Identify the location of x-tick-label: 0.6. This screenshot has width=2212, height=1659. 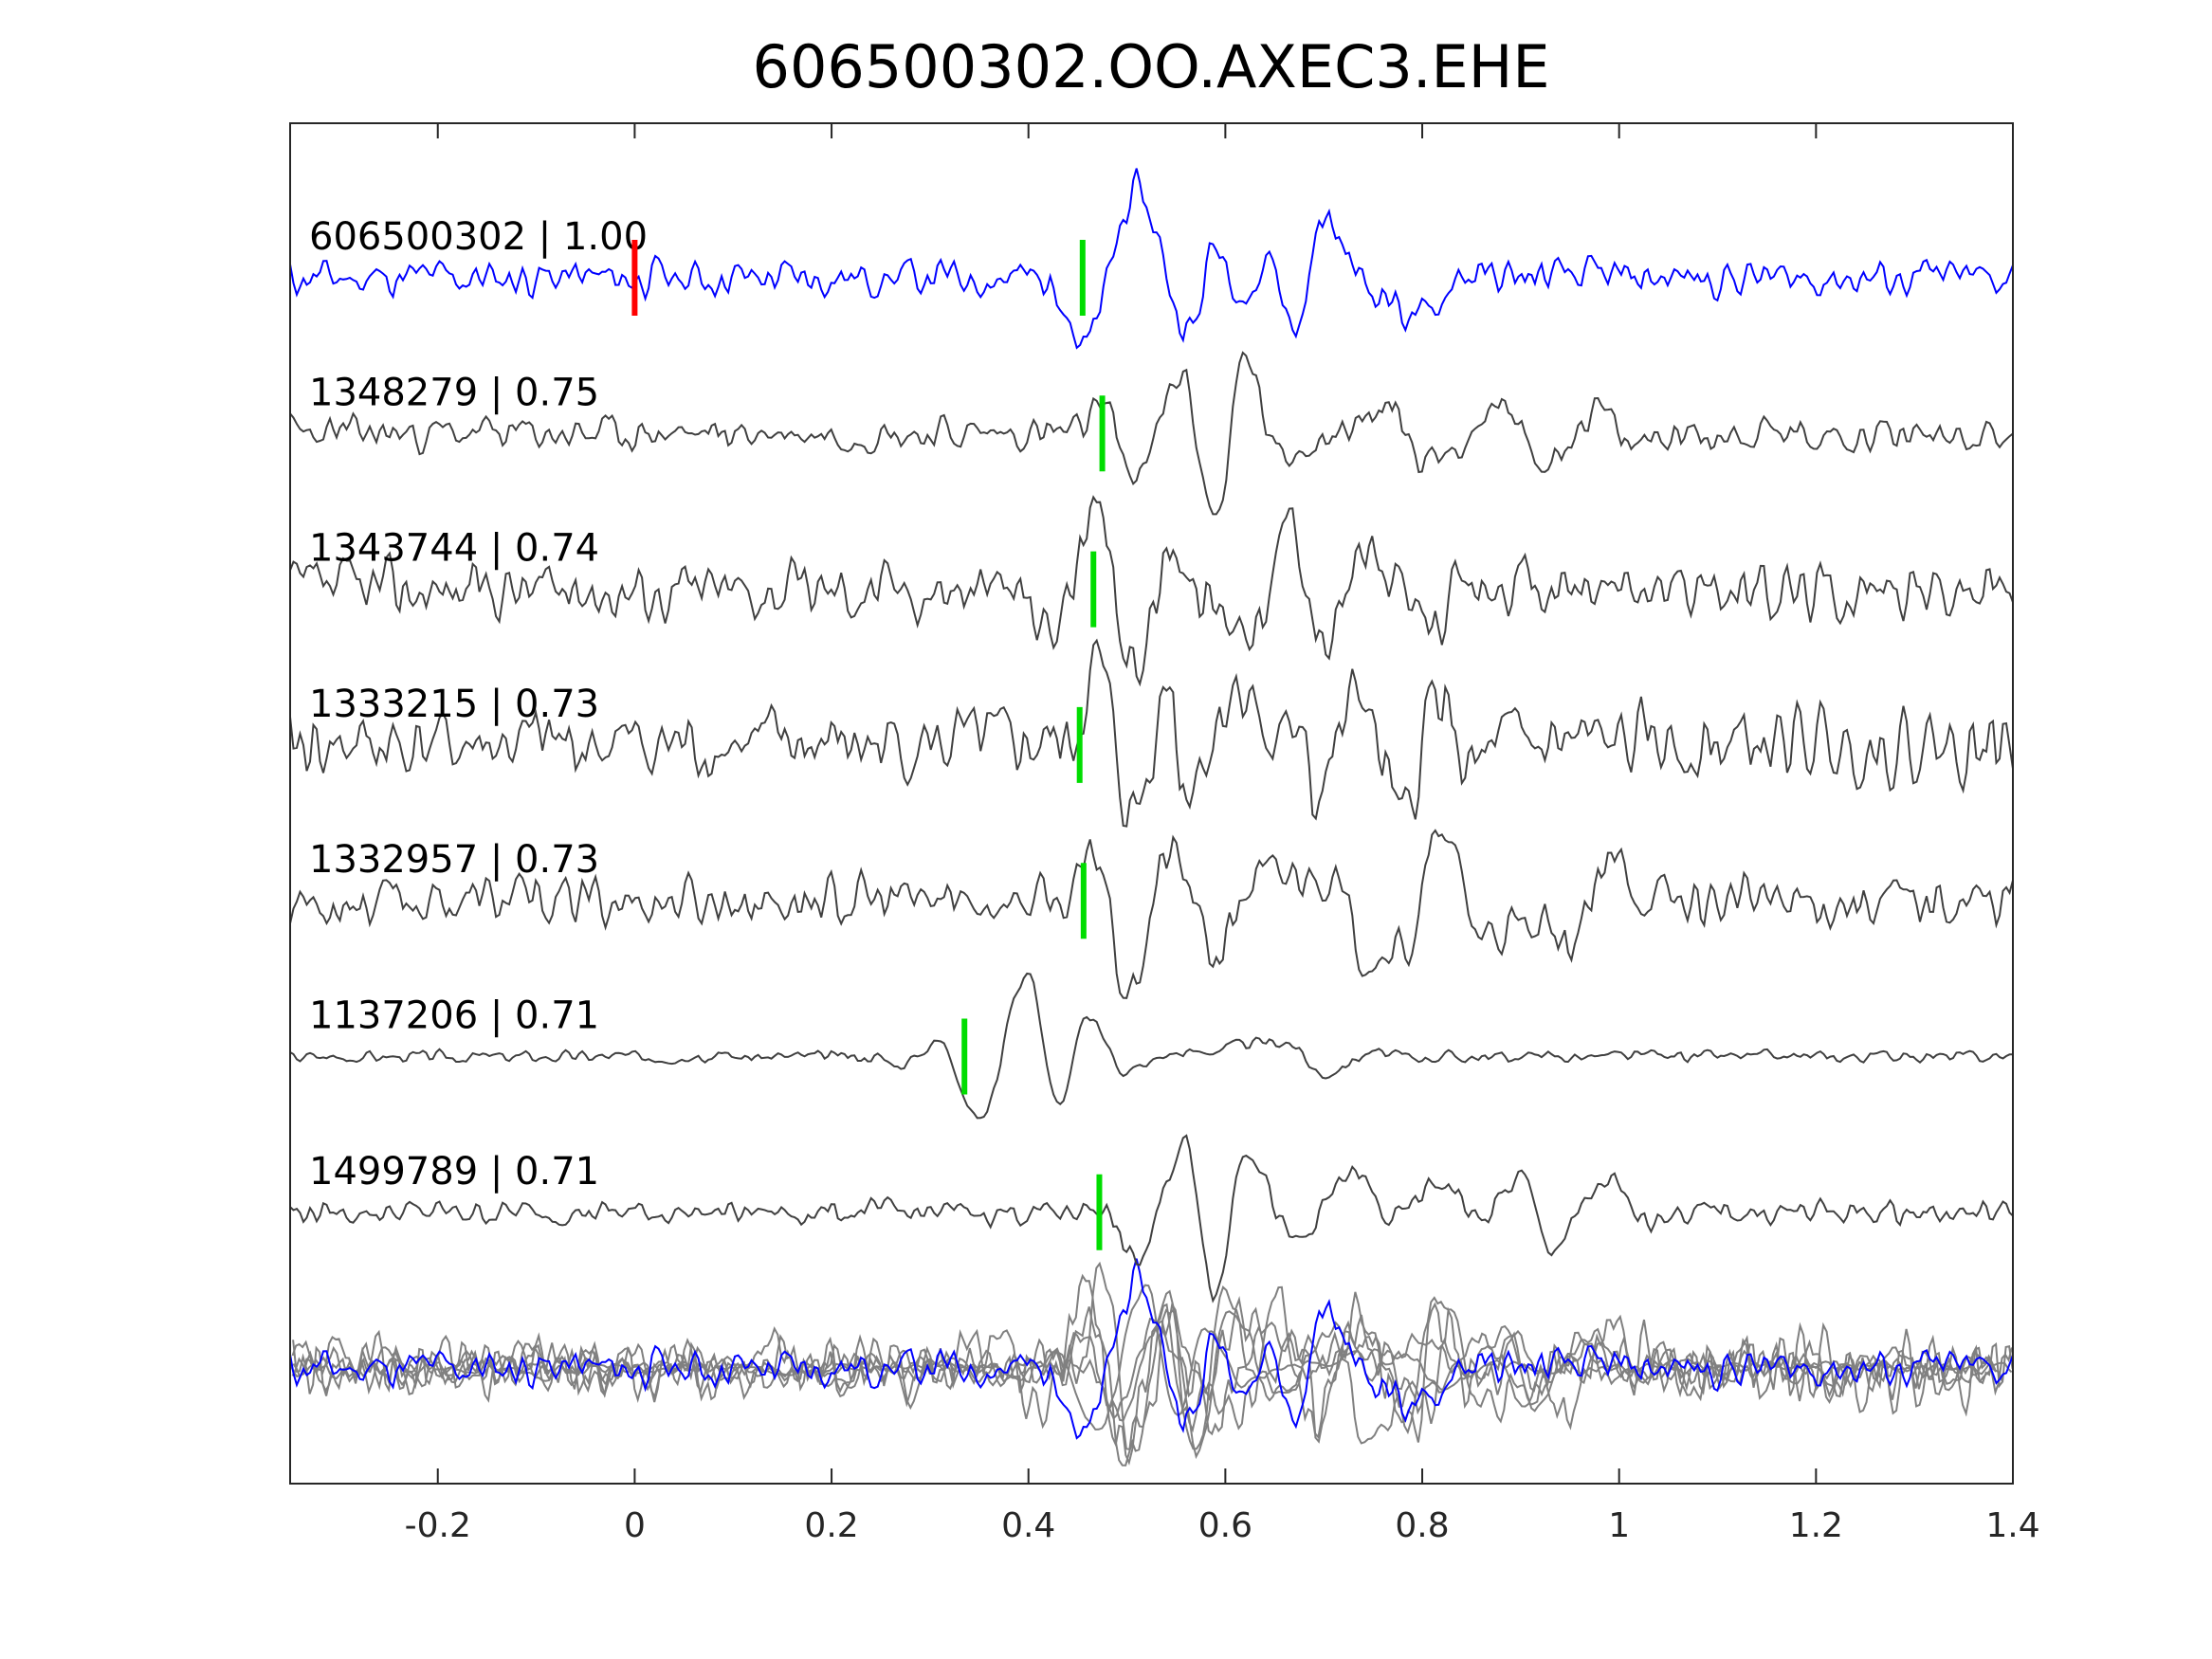
(1225, 1525).